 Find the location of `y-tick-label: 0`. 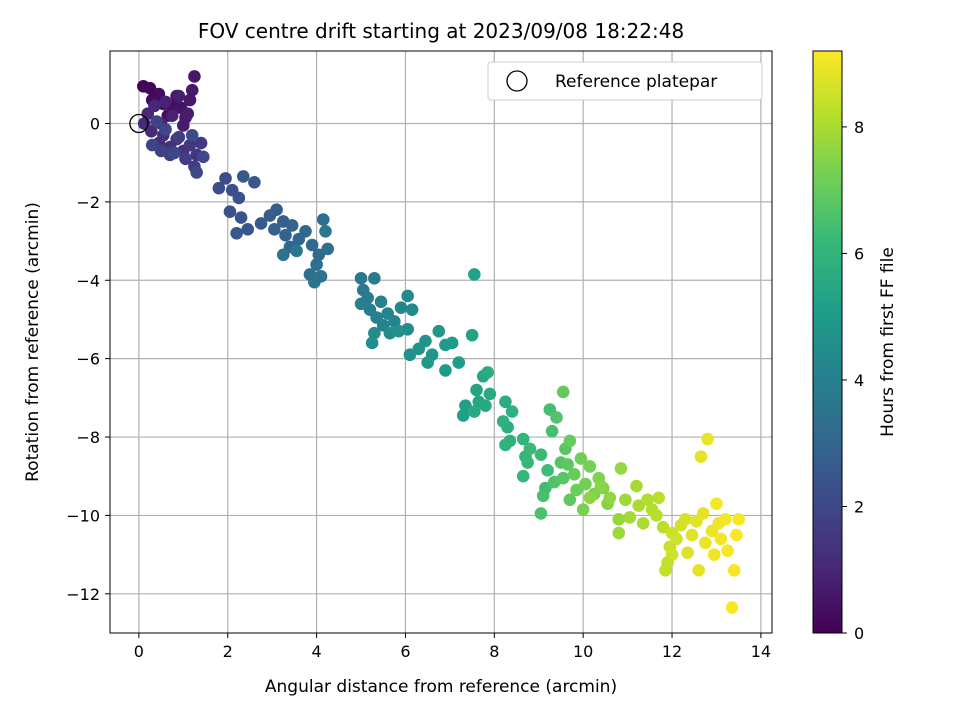

y-tick-label: 0 is located at coordinates (95, 124).